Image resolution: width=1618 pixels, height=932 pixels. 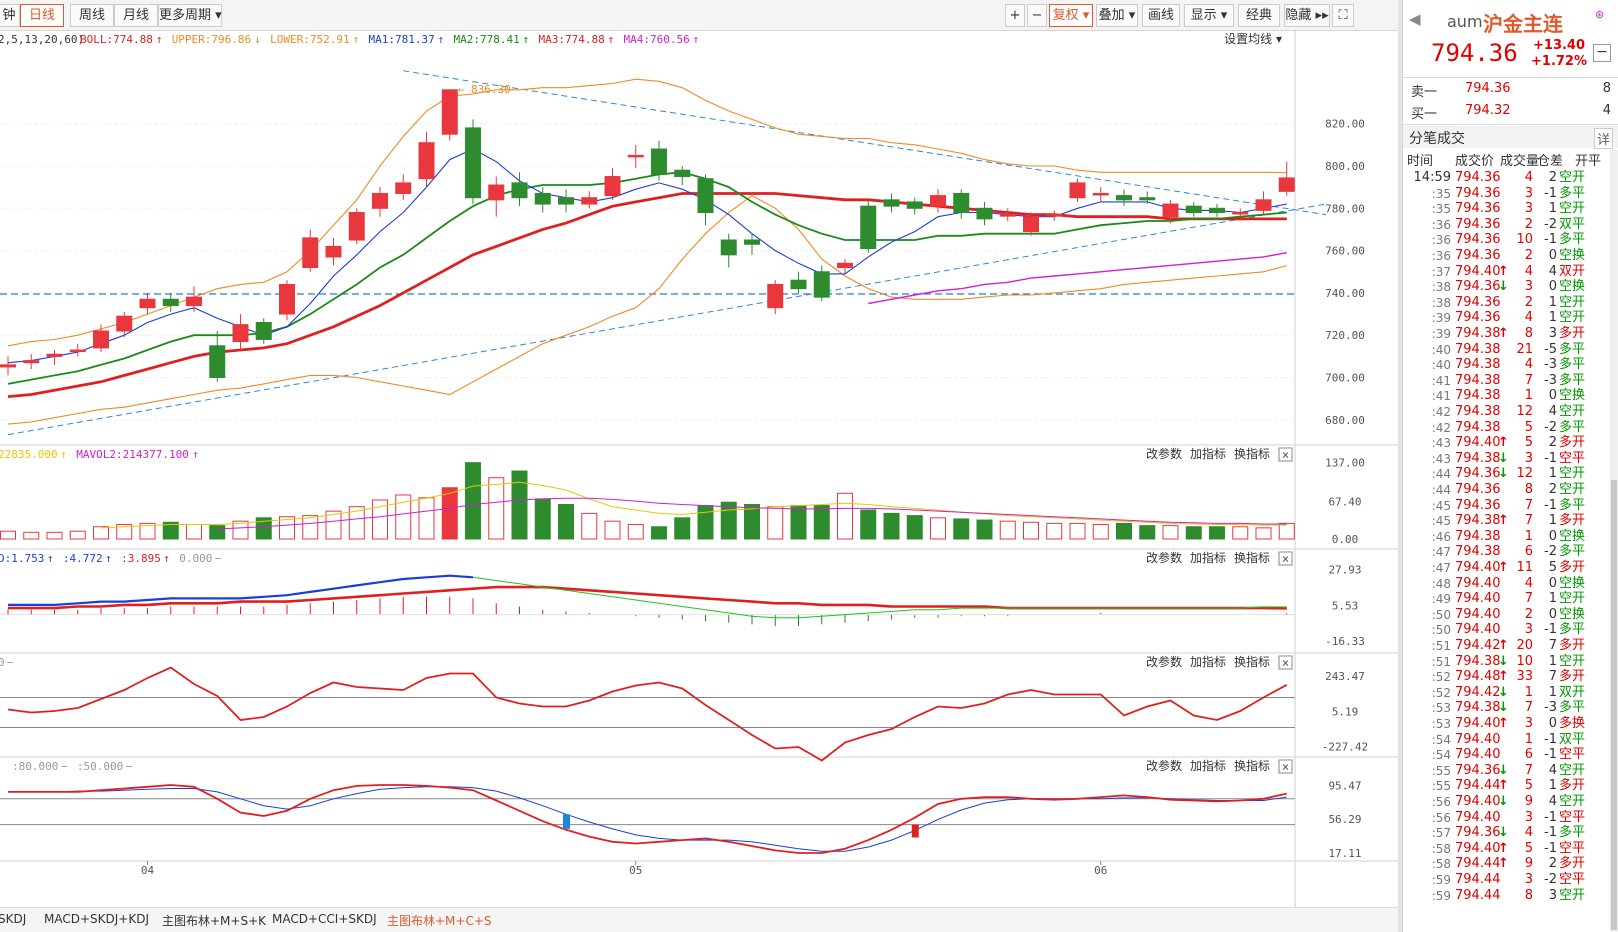 I want to click on close-panel-icon-2: ×, so click(x=1285, y=663).